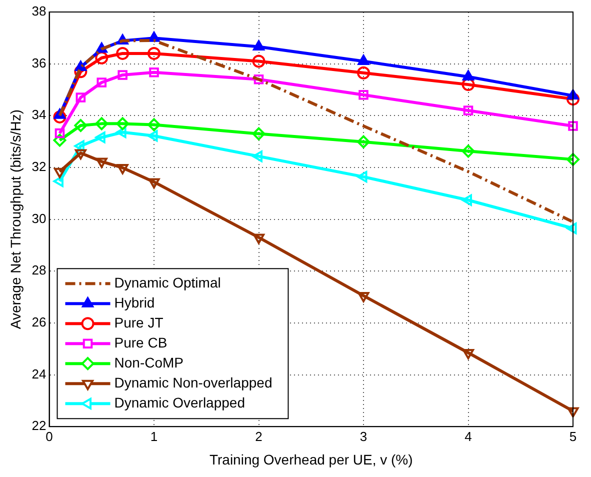 This screenshot has height=477, width=591. What do you see at coordinates (39, 114) in the screenshot?
I see `y-tick-label: 34` at bounding box center [39, 114].